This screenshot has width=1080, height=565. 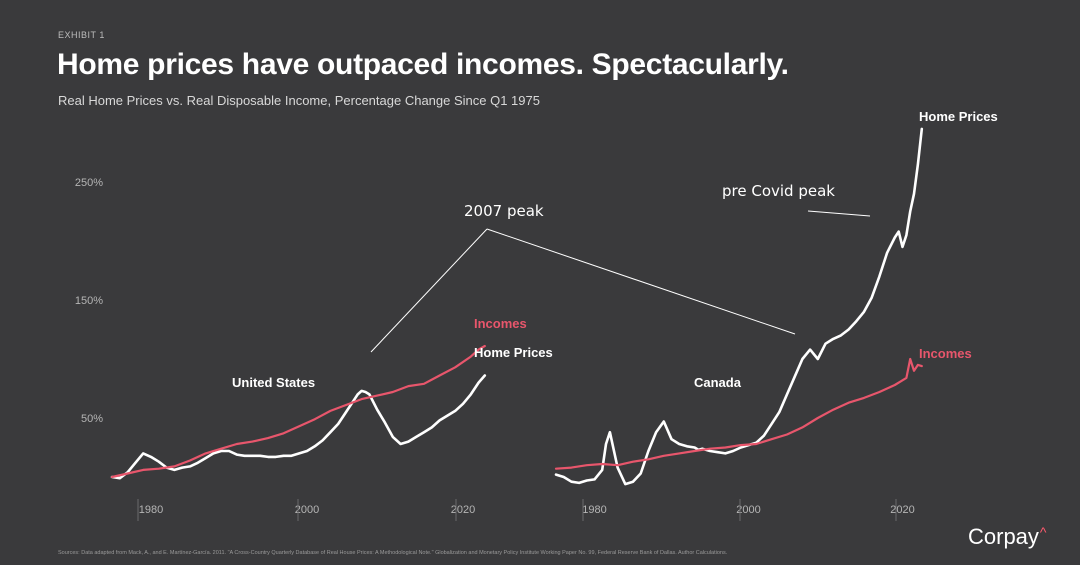 I want to click on logo-text: Corpay, so click(x=1003, y=536).